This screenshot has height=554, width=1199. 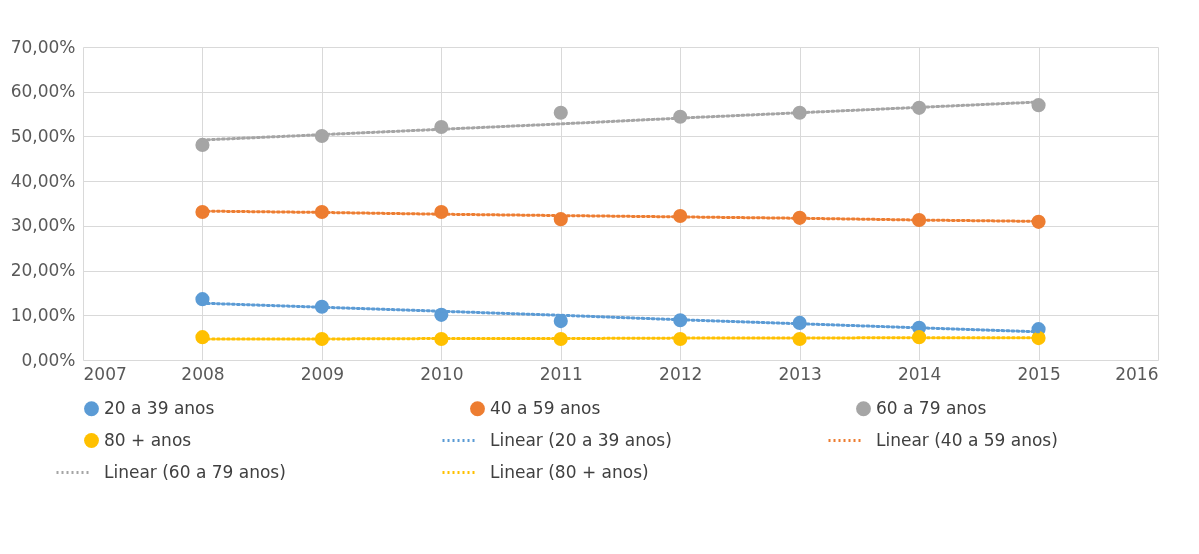 I want to click on legend-label: Linear (60 a 79 anos), so click(x=195, y=471).